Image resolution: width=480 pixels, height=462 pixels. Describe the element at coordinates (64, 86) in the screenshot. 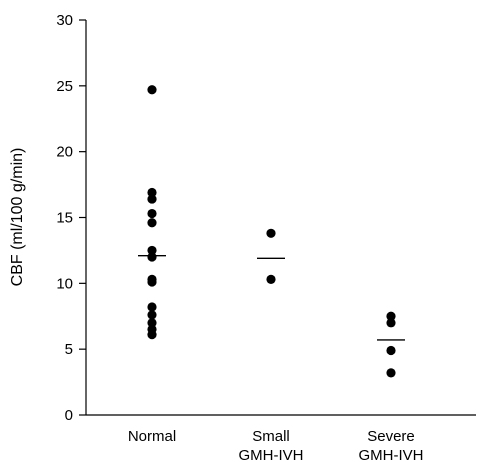

I see `y-tick-label: 25` at that location.